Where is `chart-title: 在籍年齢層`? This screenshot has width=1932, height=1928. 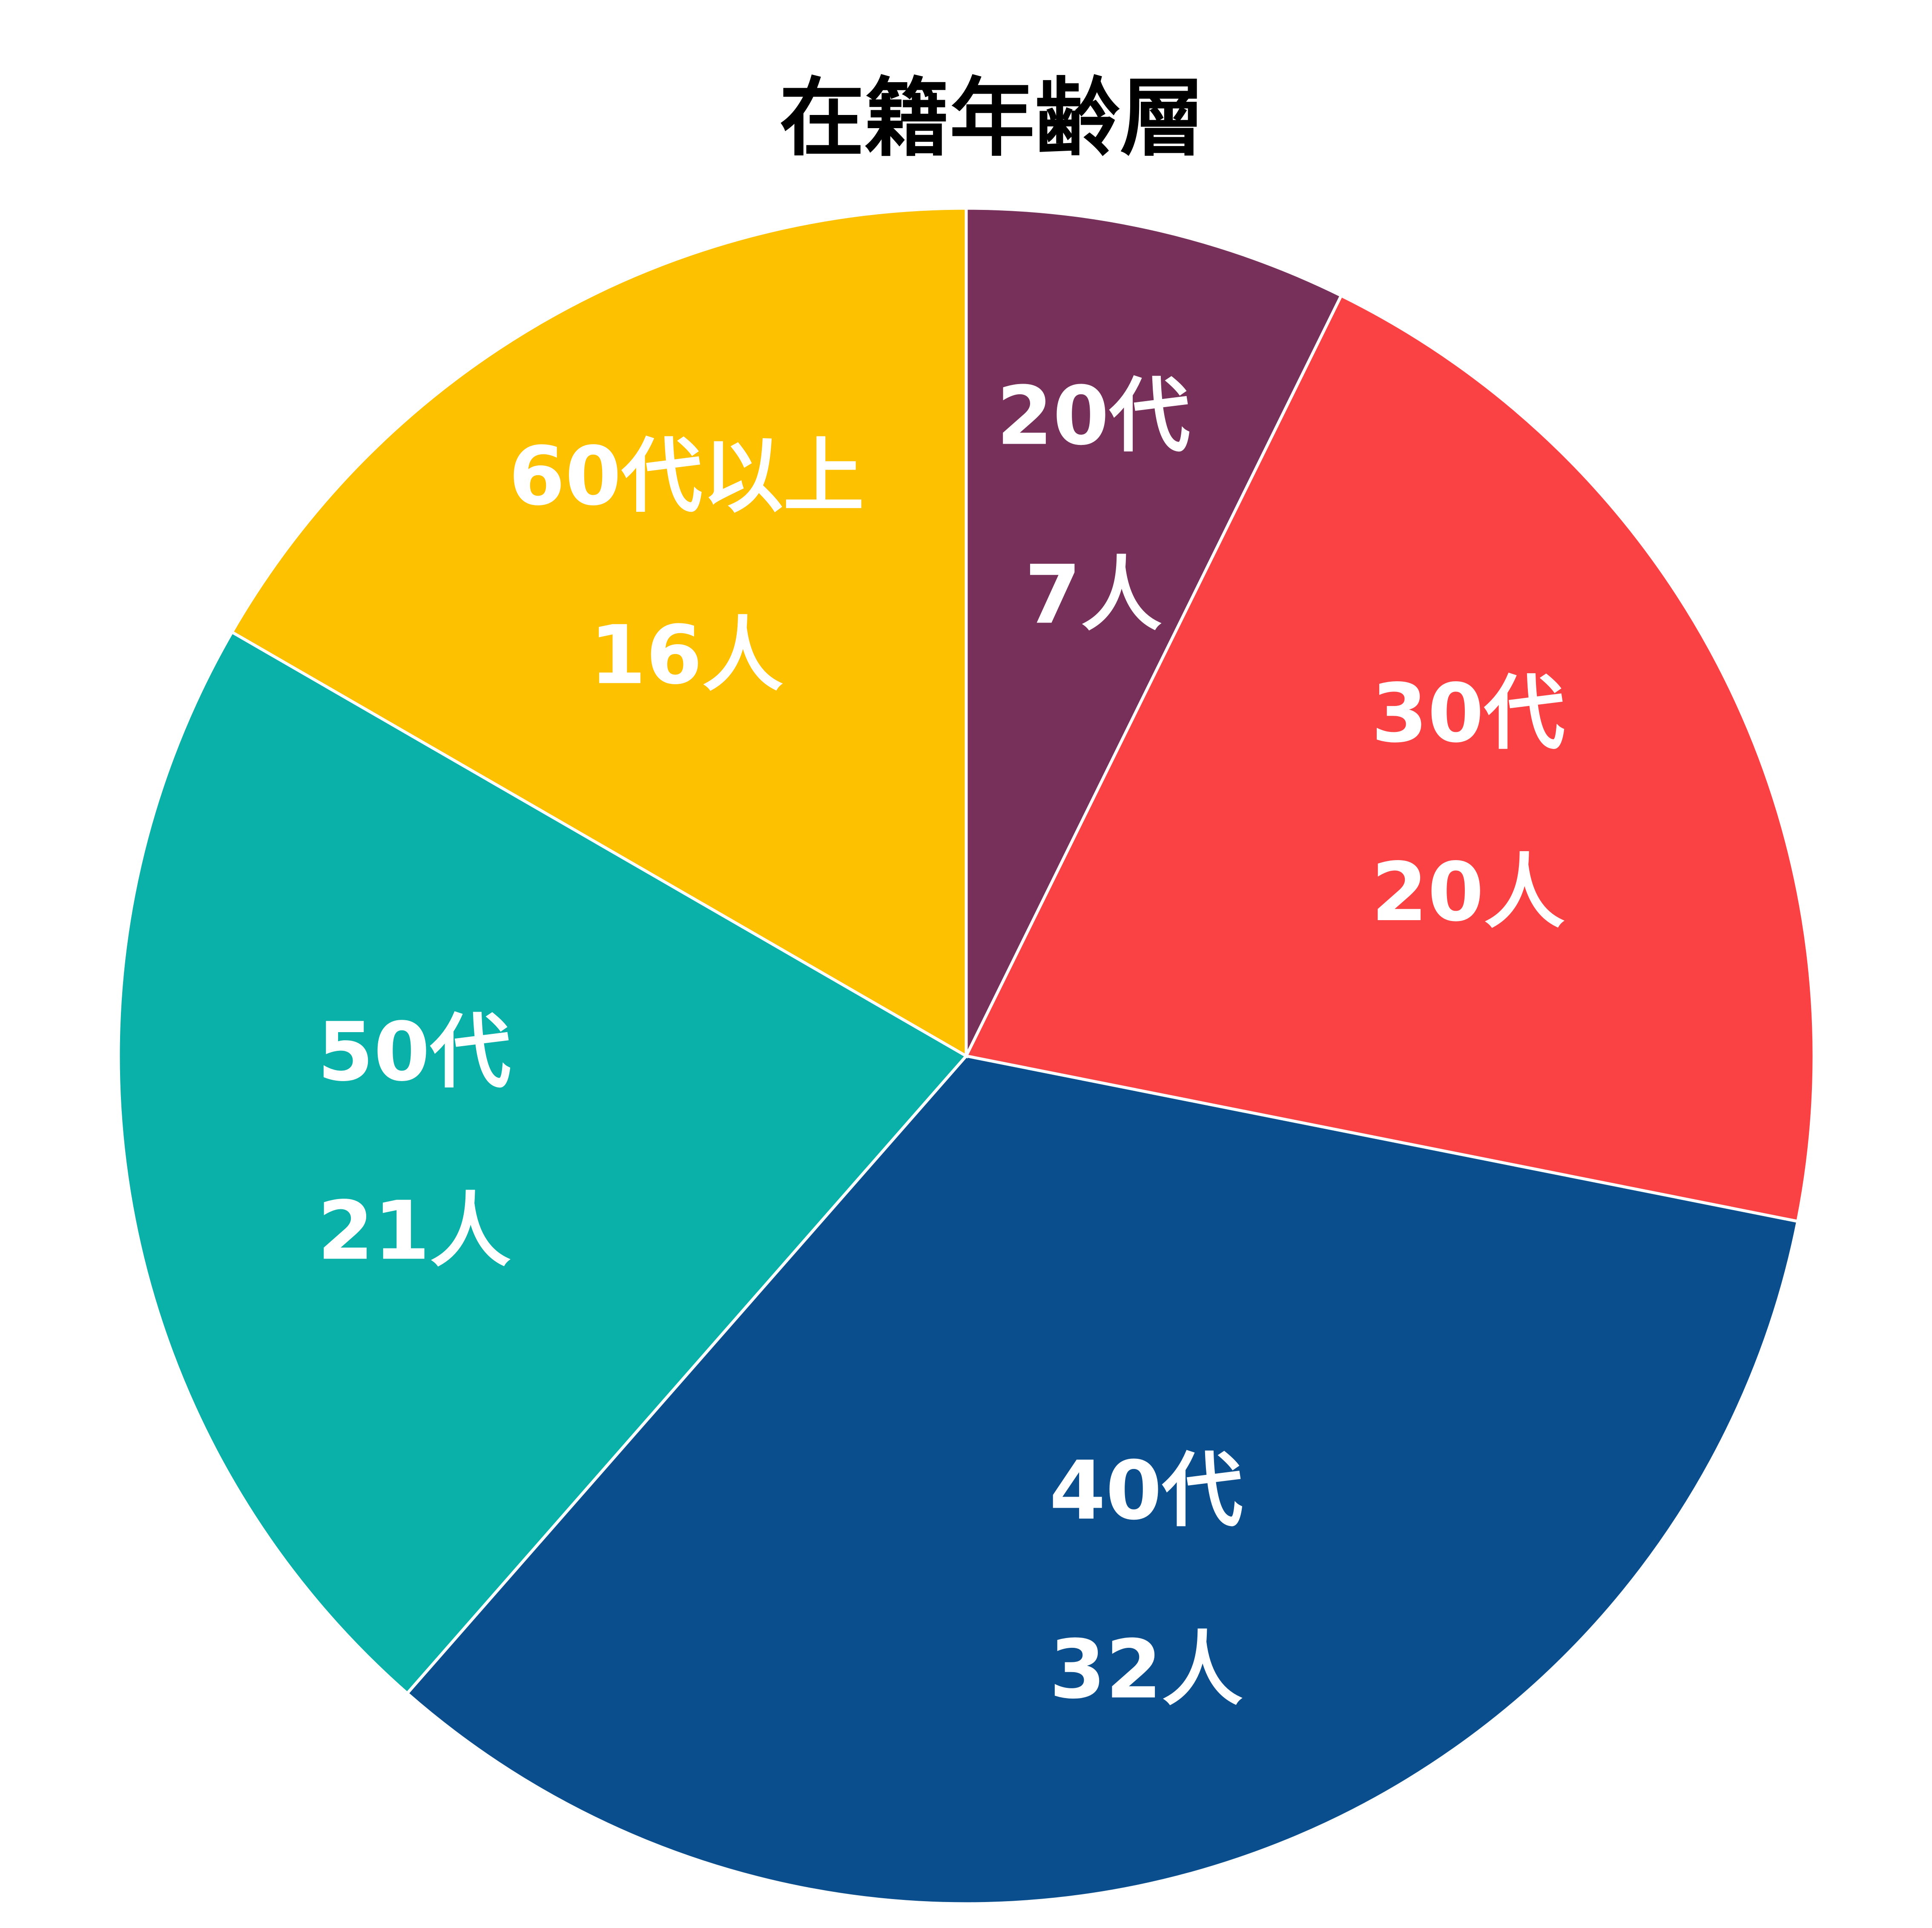
chart-title: 在籍年齢層 is located at coordinates (992, 118).